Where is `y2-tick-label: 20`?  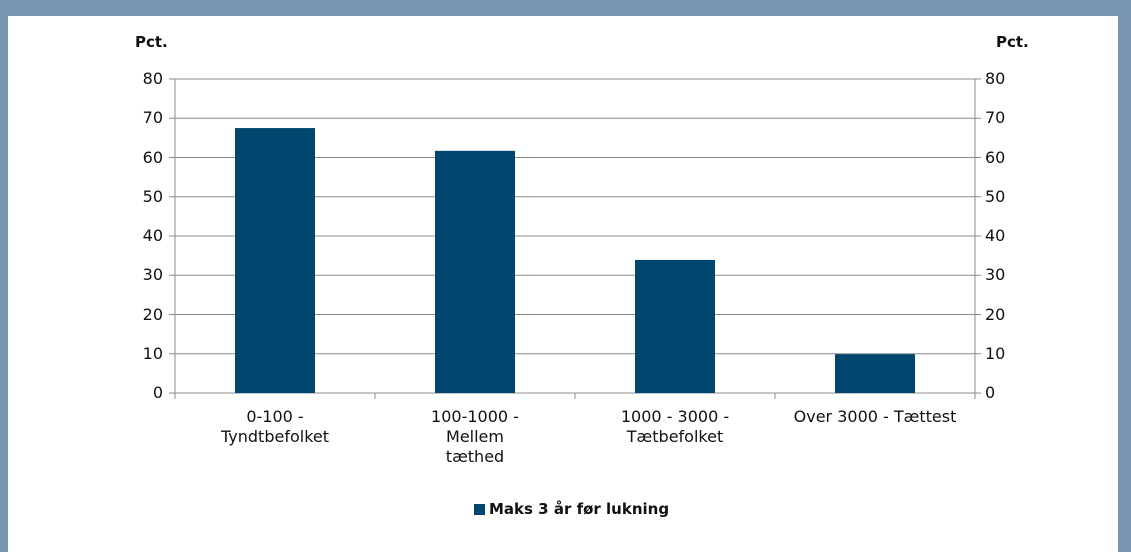 y2-tick-label: 20 is located at coordinates (995, 314).